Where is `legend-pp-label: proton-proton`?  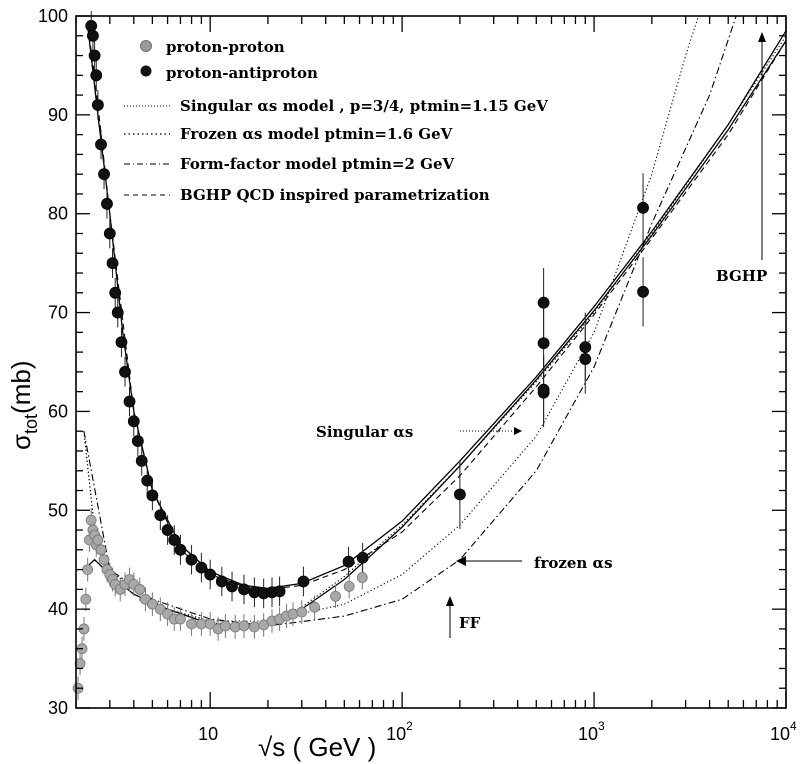 legend-pp-label: proton-proton is located at coordinates (225, 47).